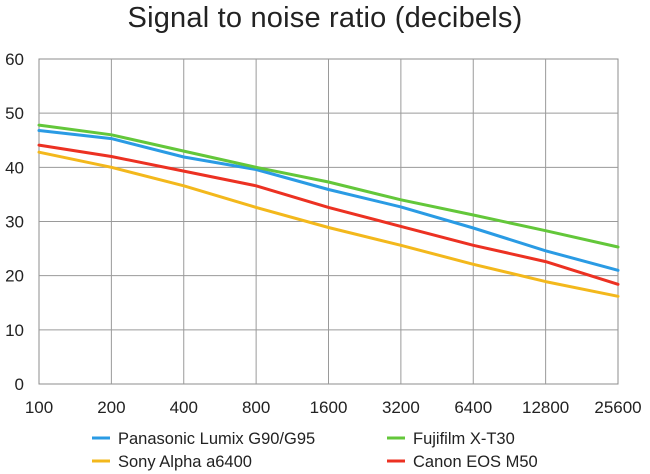  Describe the element at coordinates (617, 407) in the screenshot. I see `x-tick-label: 25600` at that location.